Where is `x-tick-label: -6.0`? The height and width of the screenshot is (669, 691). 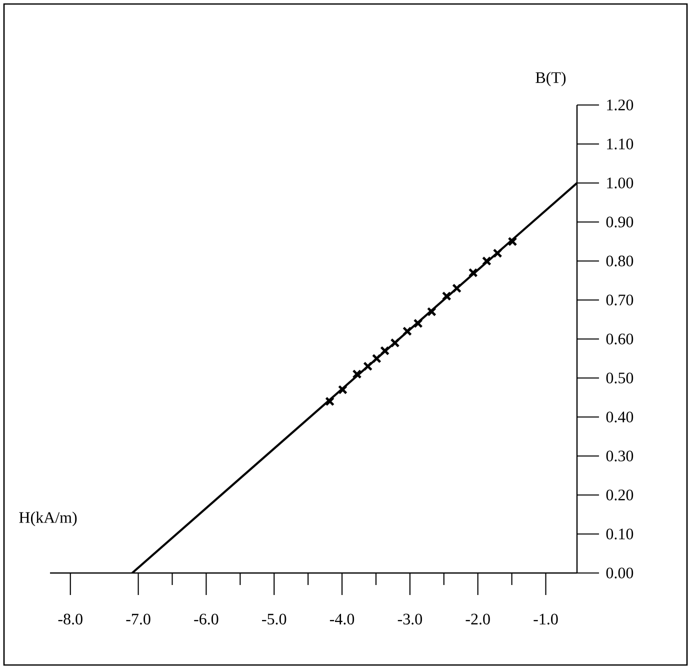
x-tick-label: -6.0 is located at coordinates (206, 619).